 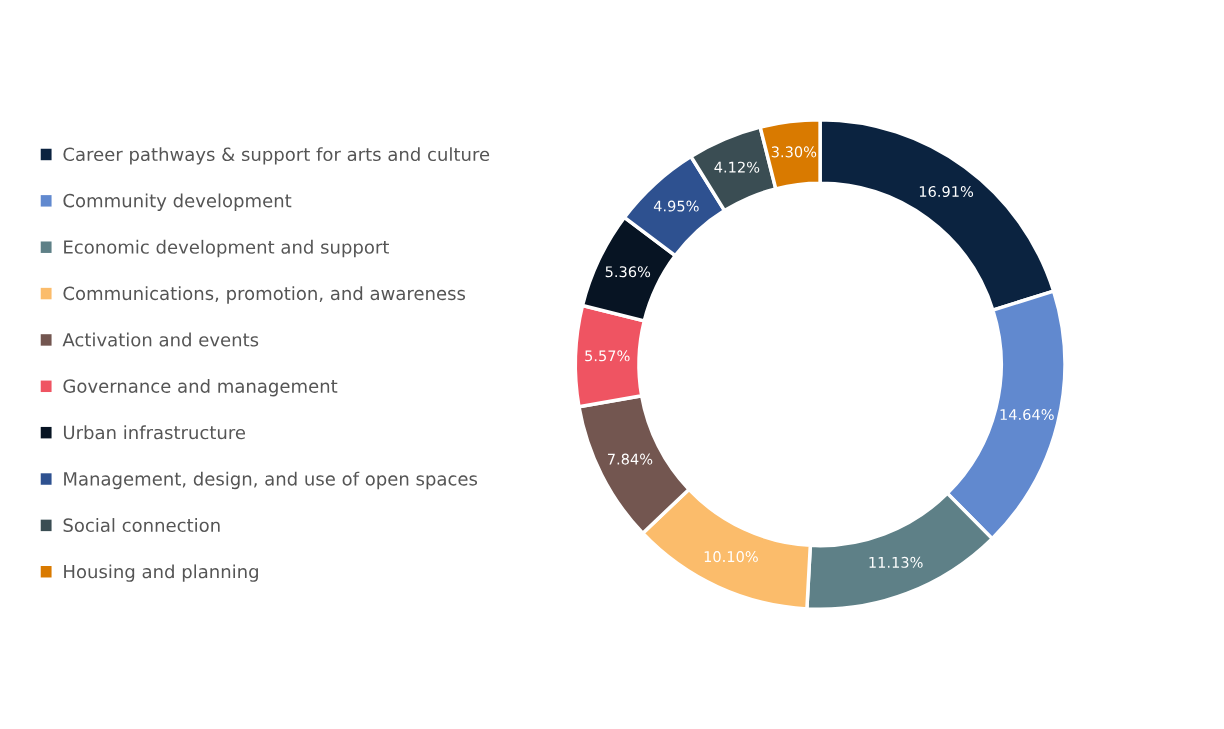 What do you see at coordinates (264, 295) in the screenshot?
I see `legend-label: Communications, promotion, and awareness` at bounding box center [264, 295].